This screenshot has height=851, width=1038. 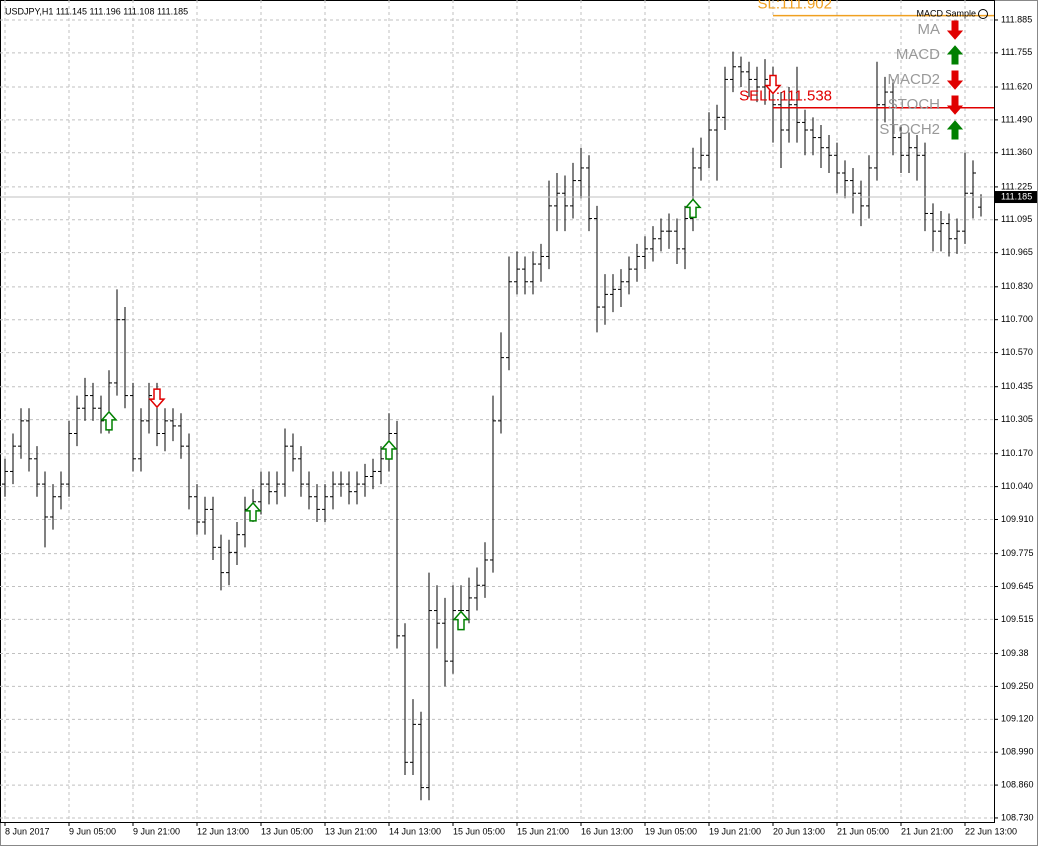 I want to click on current-price-label: 111.185, so click(x=1016, y=196).